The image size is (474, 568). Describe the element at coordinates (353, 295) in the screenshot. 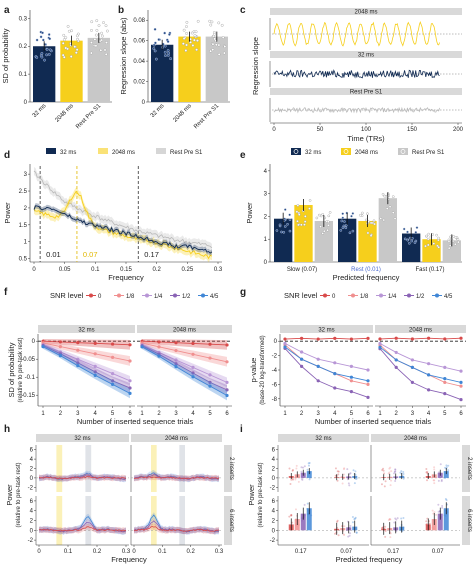

I see `g-legend-marker` at that location.